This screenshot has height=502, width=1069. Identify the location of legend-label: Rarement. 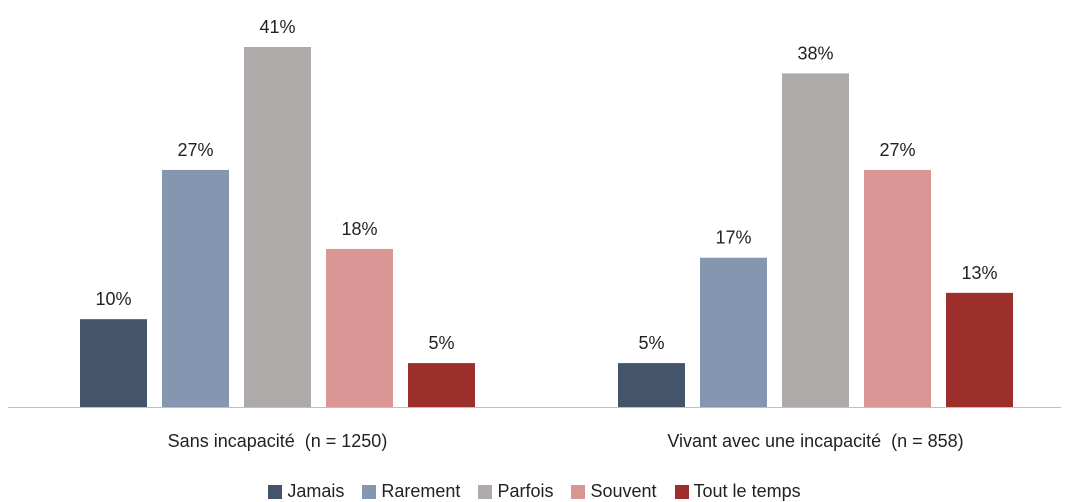
(421, 491).